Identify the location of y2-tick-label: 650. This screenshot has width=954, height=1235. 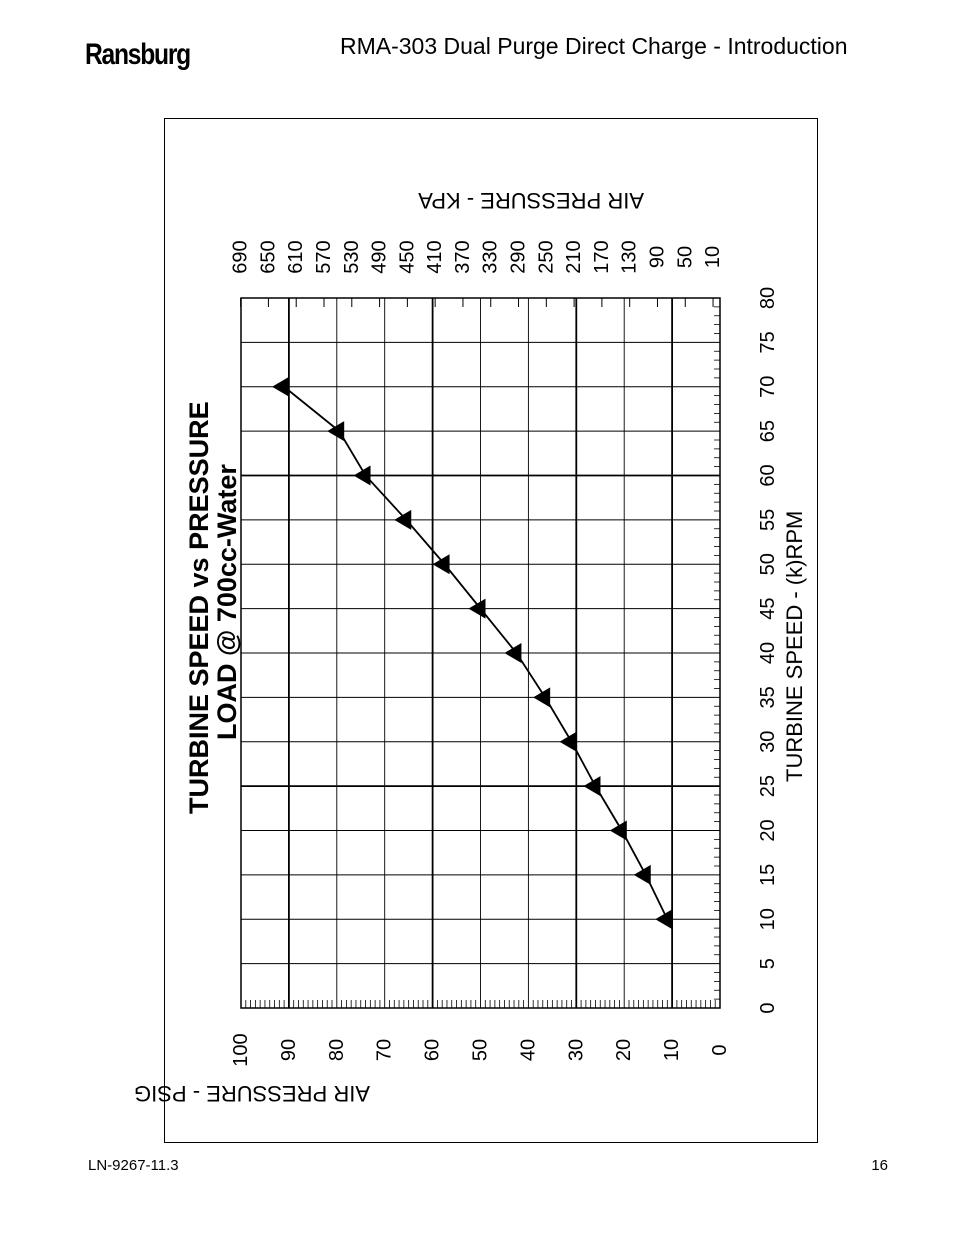
(268, 256).